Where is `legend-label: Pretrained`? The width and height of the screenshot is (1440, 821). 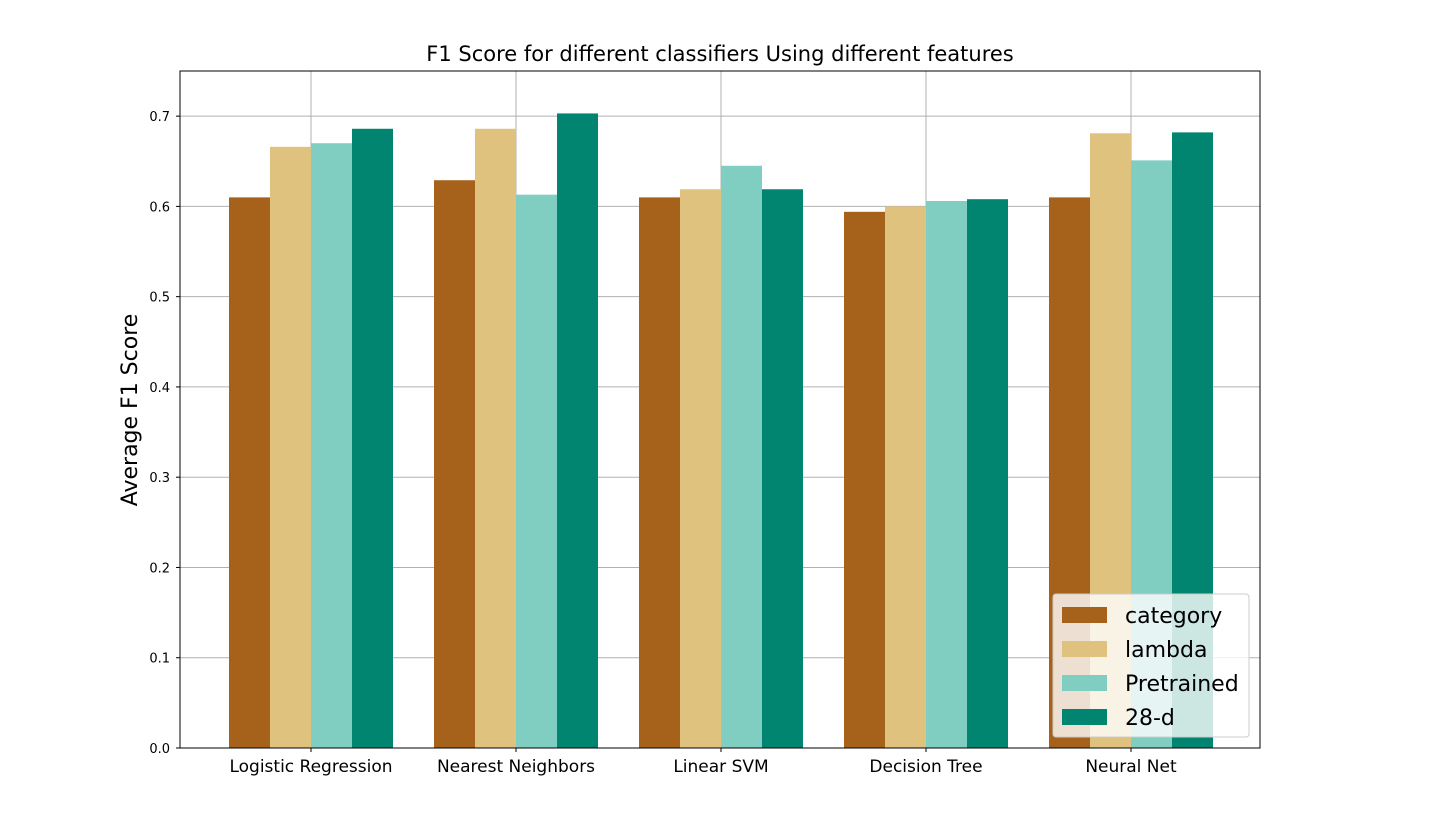
legend-label: Pretrained is located at coordinates (1182, 684).